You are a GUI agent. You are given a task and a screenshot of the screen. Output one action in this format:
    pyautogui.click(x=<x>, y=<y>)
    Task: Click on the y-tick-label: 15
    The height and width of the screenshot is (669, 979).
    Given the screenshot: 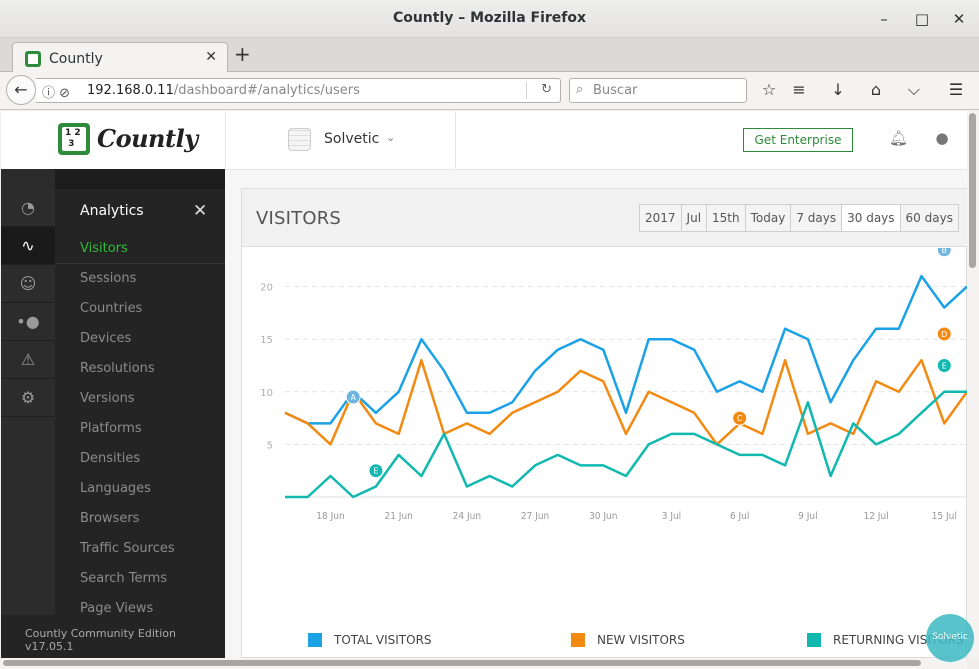 What is the action you would take?
    pyautogui.click(x=266, y=340)
    